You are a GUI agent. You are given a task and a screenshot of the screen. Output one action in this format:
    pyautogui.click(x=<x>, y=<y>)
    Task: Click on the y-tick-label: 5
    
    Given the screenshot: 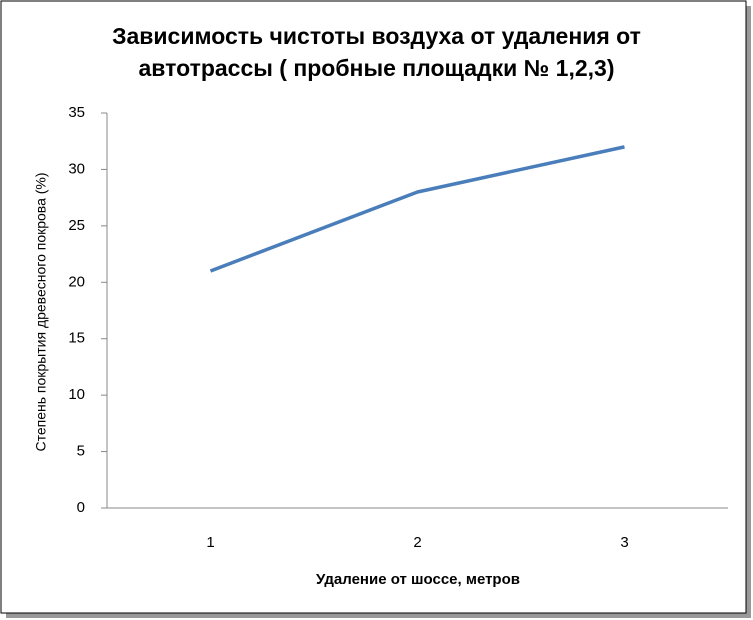 What is the action you would take?
    pyautogui.click(x=81, y=451)
    